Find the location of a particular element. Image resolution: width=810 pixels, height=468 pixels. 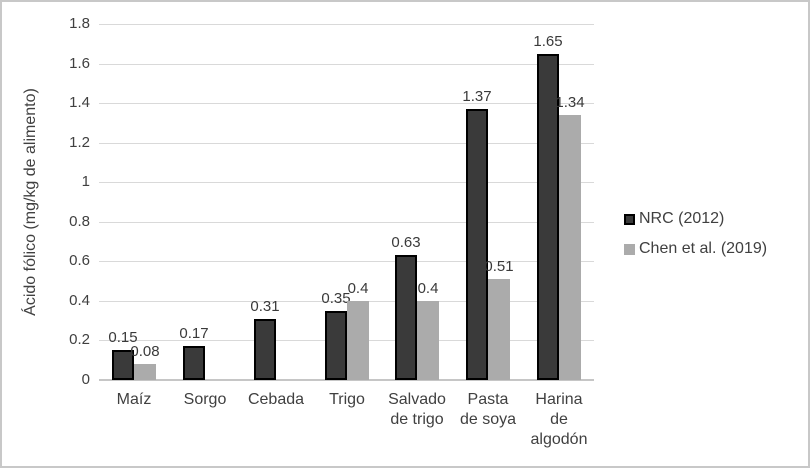

legend-item: NRC (2012) is located at coordinates (695, 219).